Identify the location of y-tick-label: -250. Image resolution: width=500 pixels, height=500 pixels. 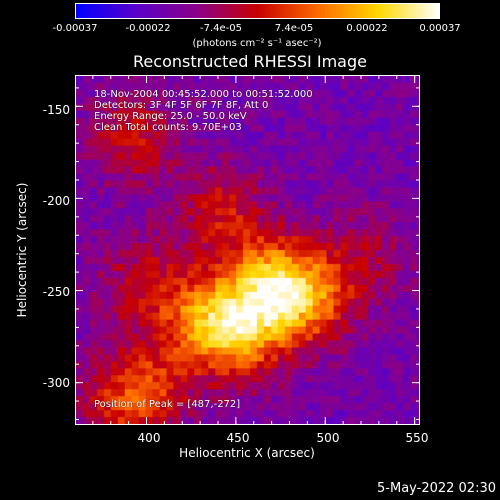
(56, 292).